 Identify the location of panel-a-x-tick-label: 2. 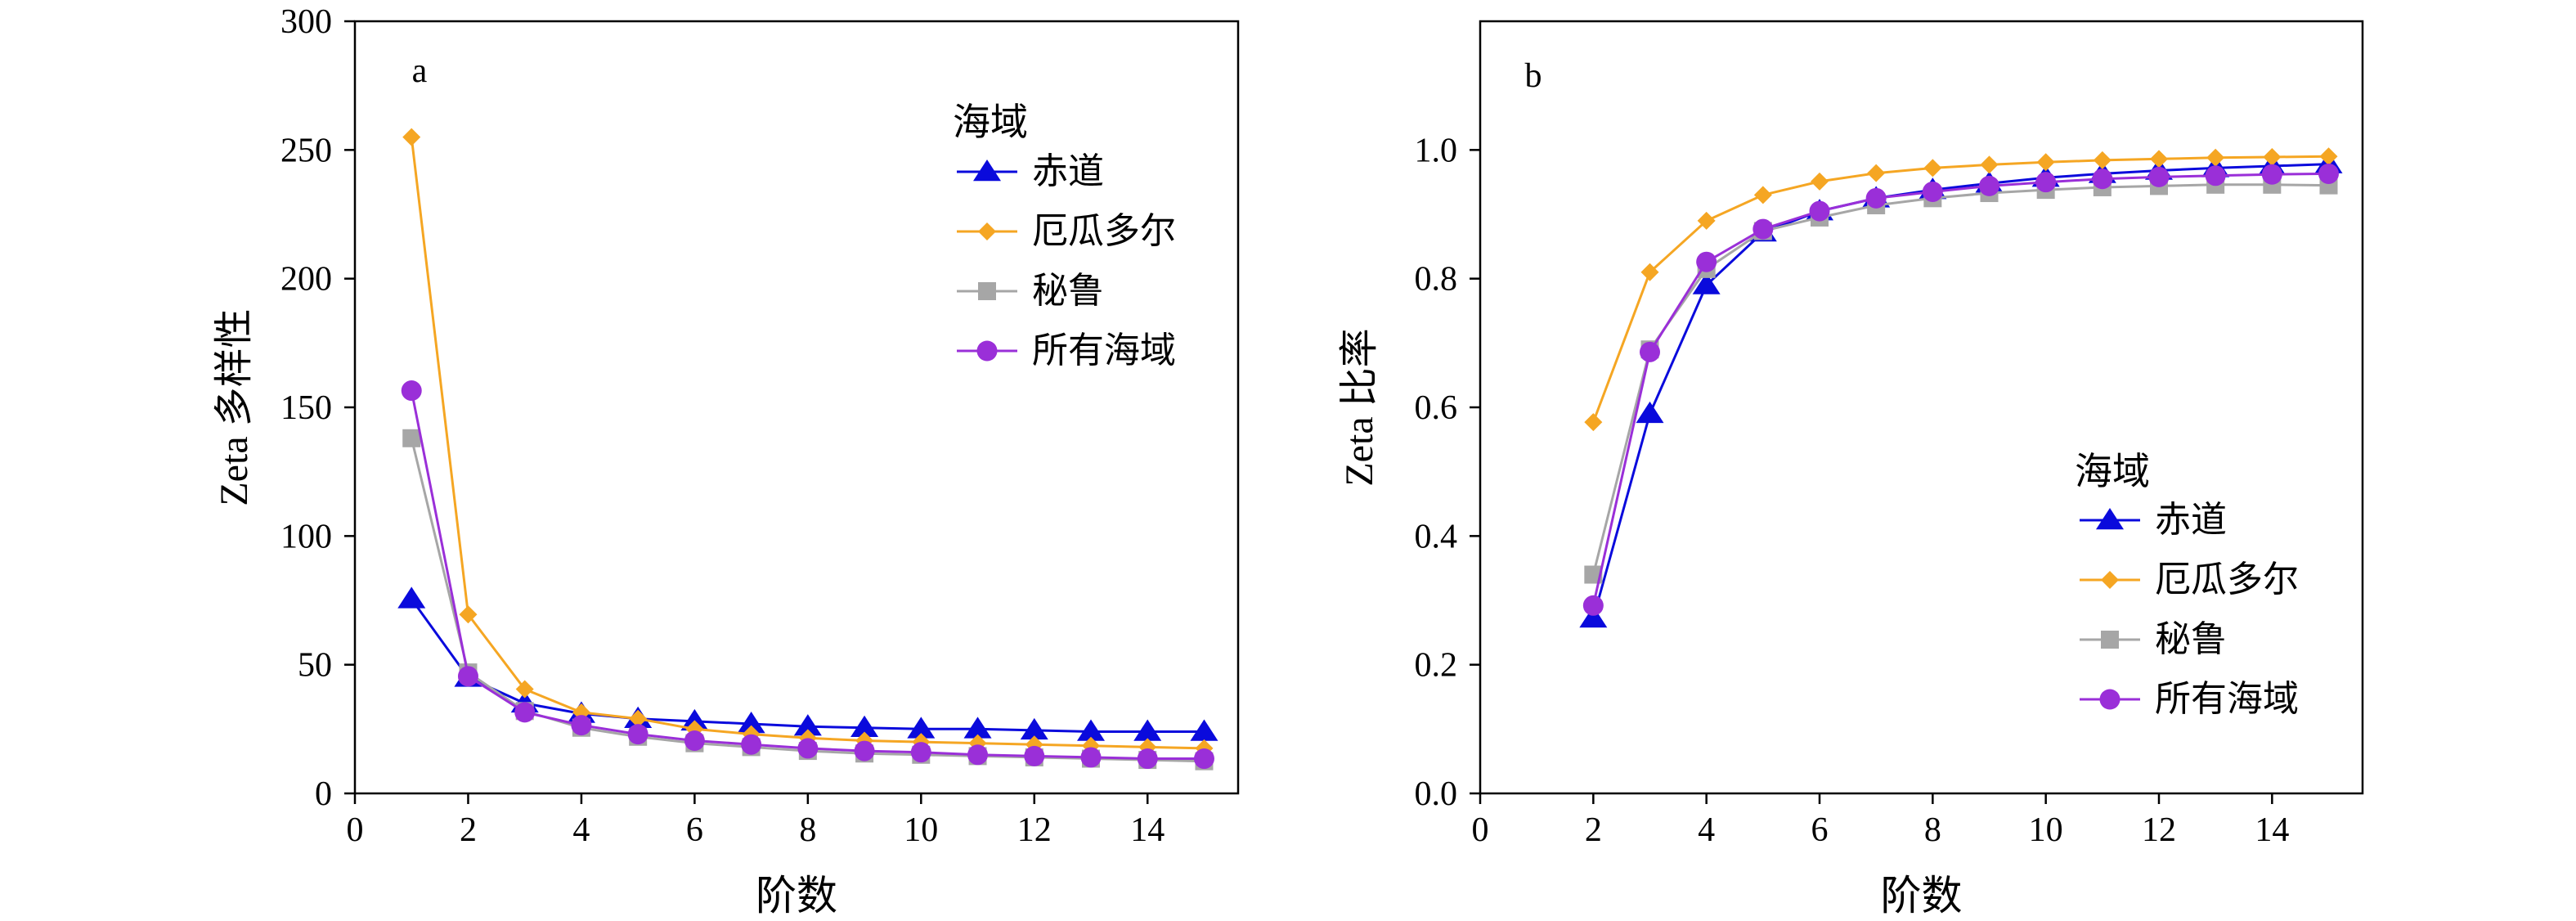
(468, 830).